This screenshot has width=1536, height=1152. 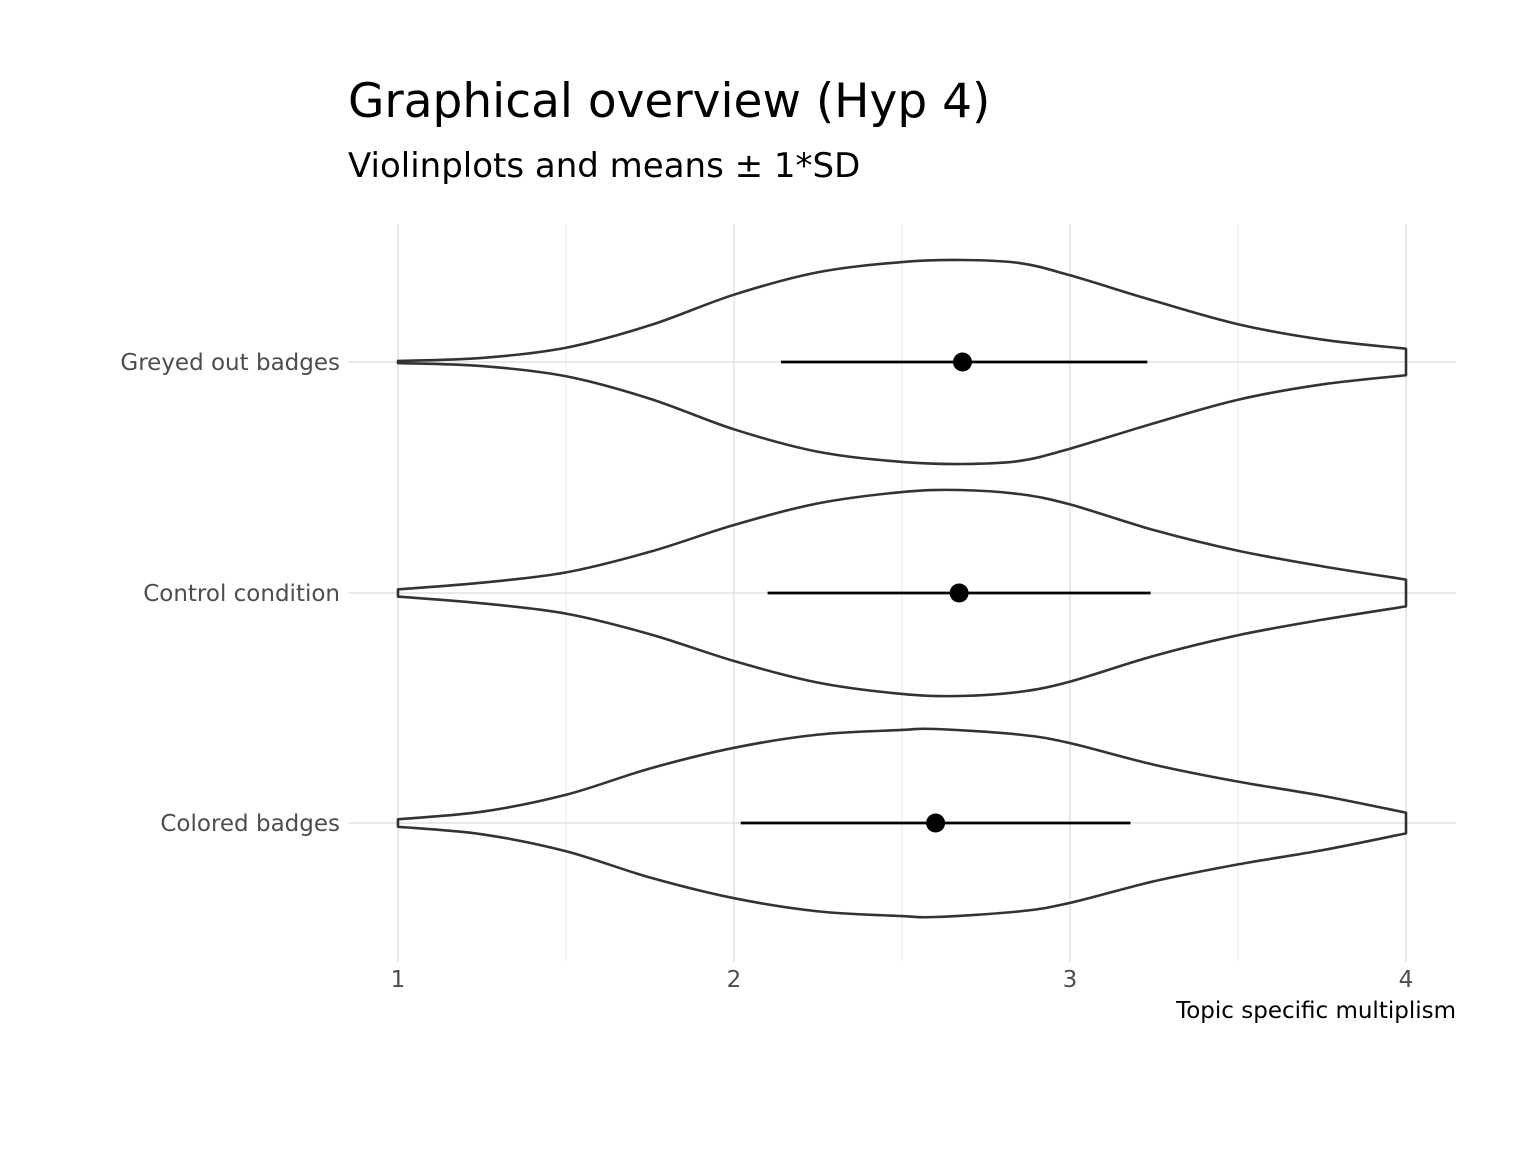 I want to click on x-tick-label: 3, so click(x=1070, y=980).